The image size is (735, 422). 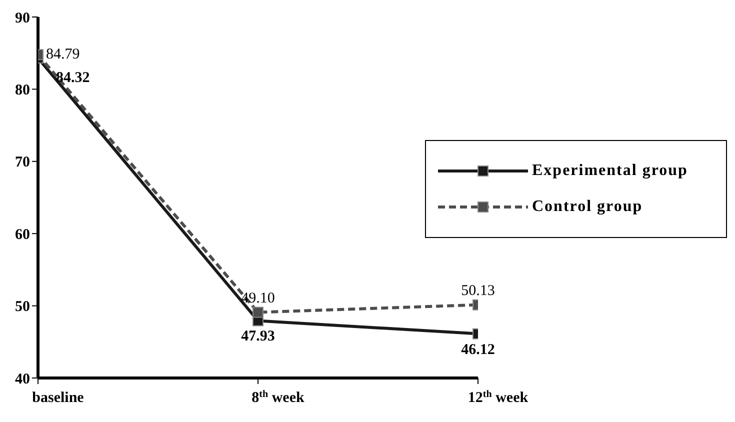 I want to click on x-tick-label: baseline, so click(x=58, y=398).